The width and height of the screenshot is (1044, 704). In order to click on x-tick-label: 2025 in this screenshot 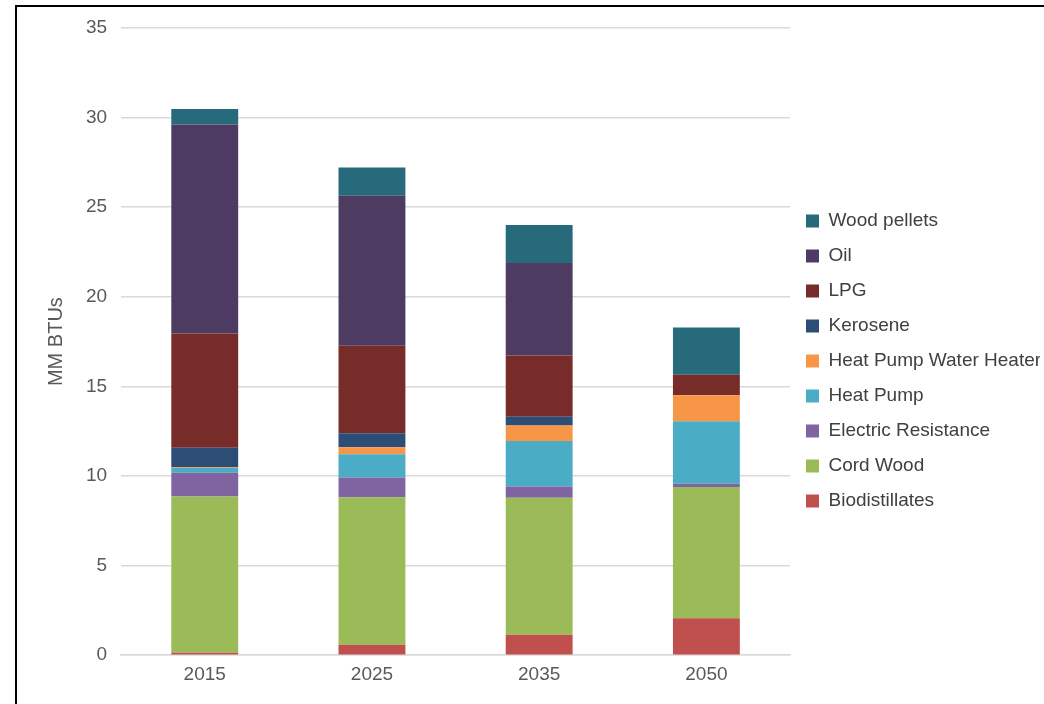, I will do `click(372, 673)`.